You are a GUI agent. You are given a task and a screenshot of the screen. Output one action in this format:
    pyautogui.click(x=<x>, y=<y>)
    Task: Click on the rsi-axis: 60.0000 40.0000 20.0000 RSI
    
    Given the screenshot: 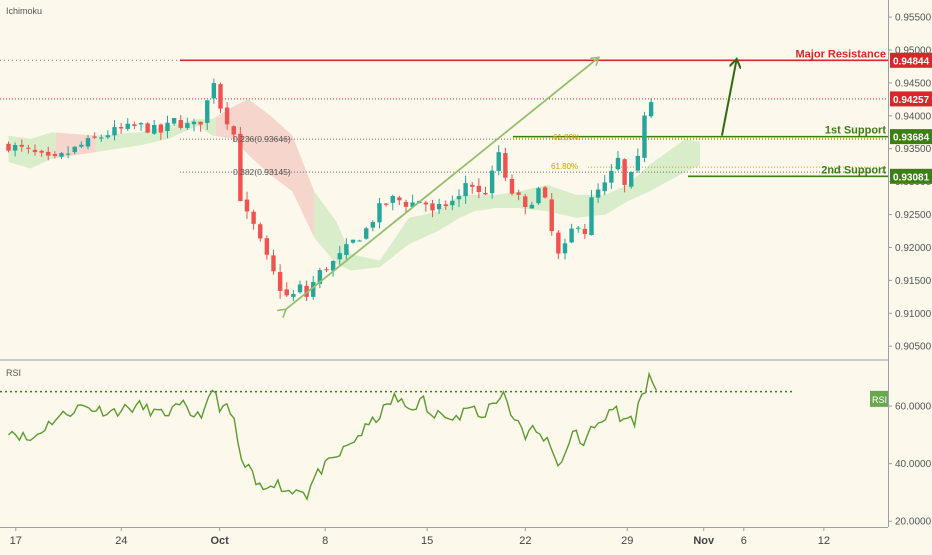 What is the action you would take?
    pyautogui.click(x=901, y=459)
    